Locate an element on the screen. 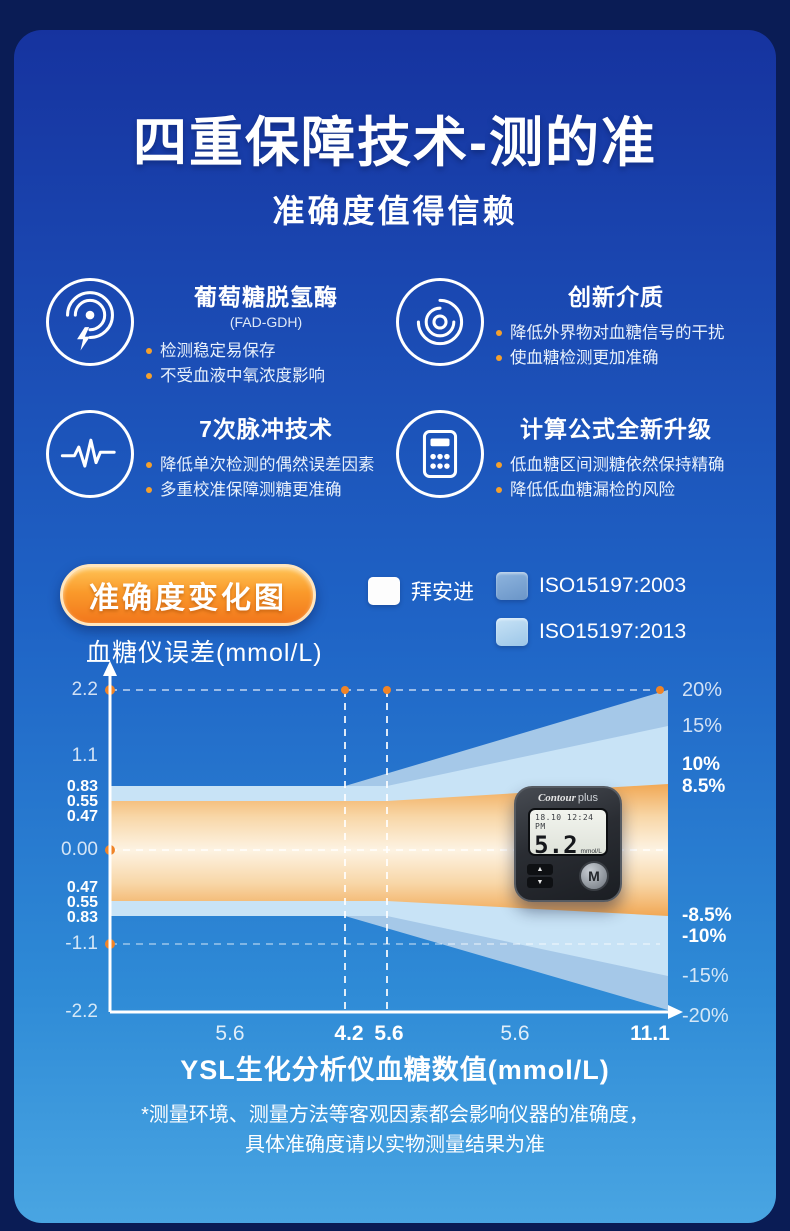  footnote-line-1: *测量环境、测量方法等客观因素都会影响仪器的准确度， is located at coordinates (395, 1115).